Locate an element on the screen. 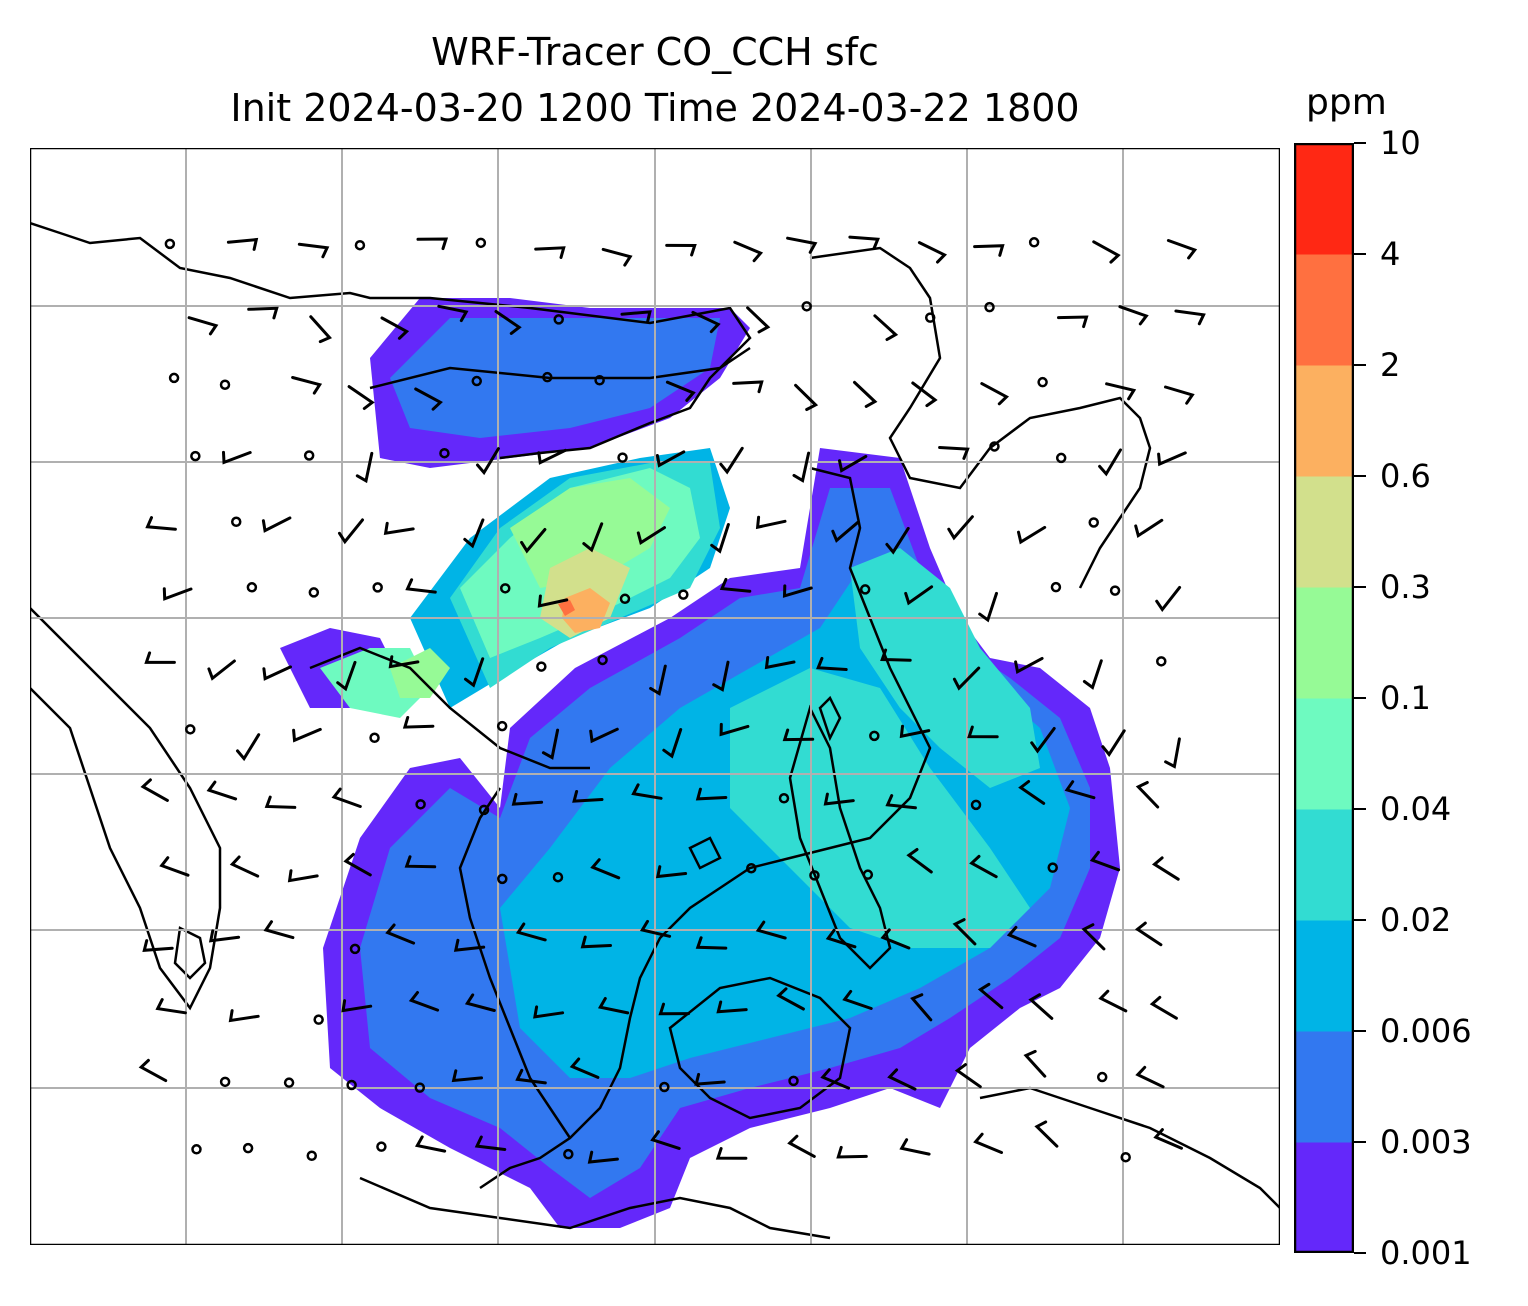 The image size is (1528, 1306). coastline-india is located at coordinates (126, 809).